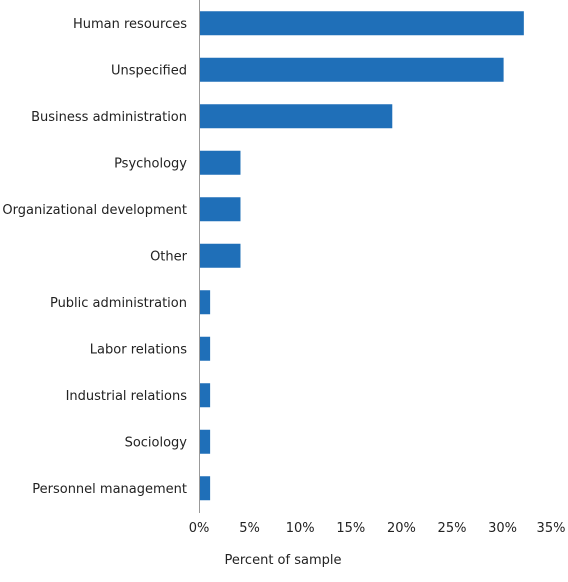 Image resolution: width=568 pixels, height=582 pixels. I want to click on bar-industrial-relations, so click(205, 395).